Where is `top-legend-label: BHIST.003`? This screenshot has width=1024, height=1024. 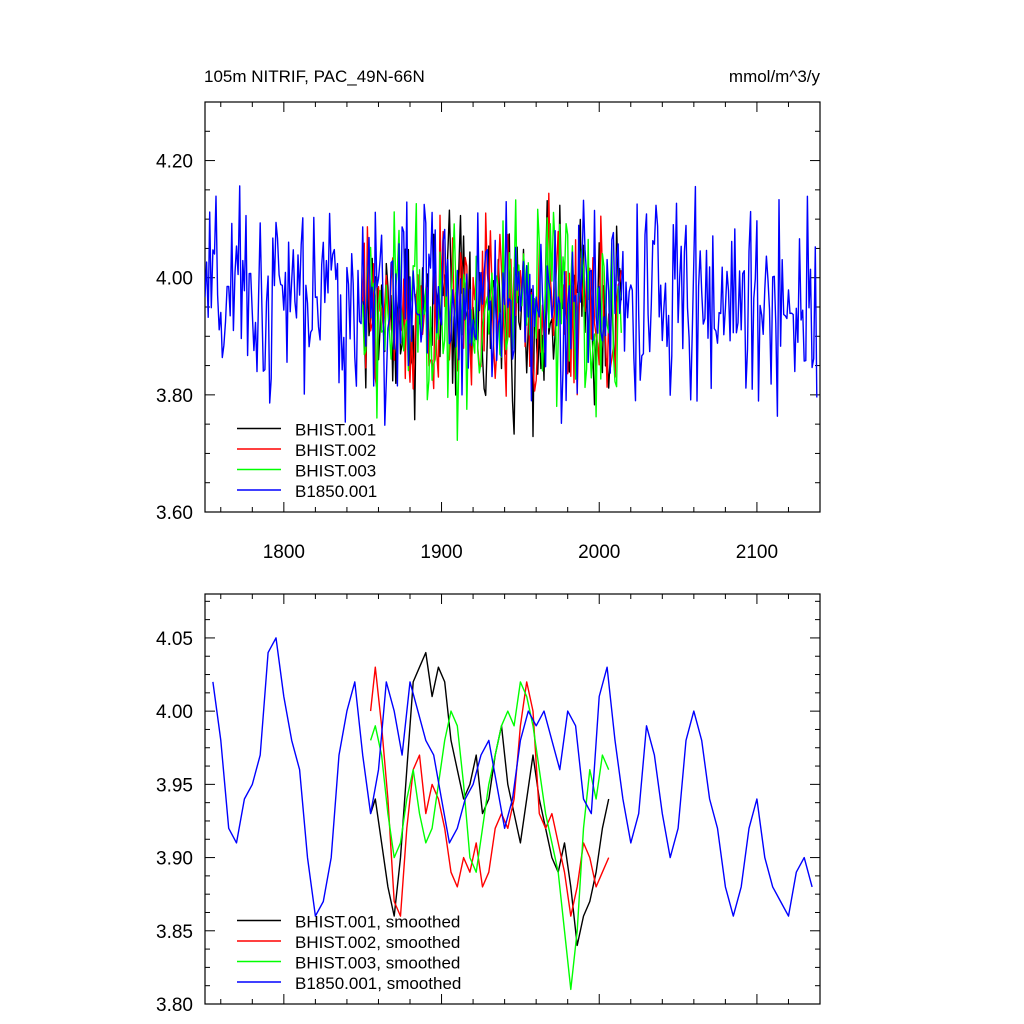 top-legend-label: BHIST.003 is located at coordinates (335, 471).